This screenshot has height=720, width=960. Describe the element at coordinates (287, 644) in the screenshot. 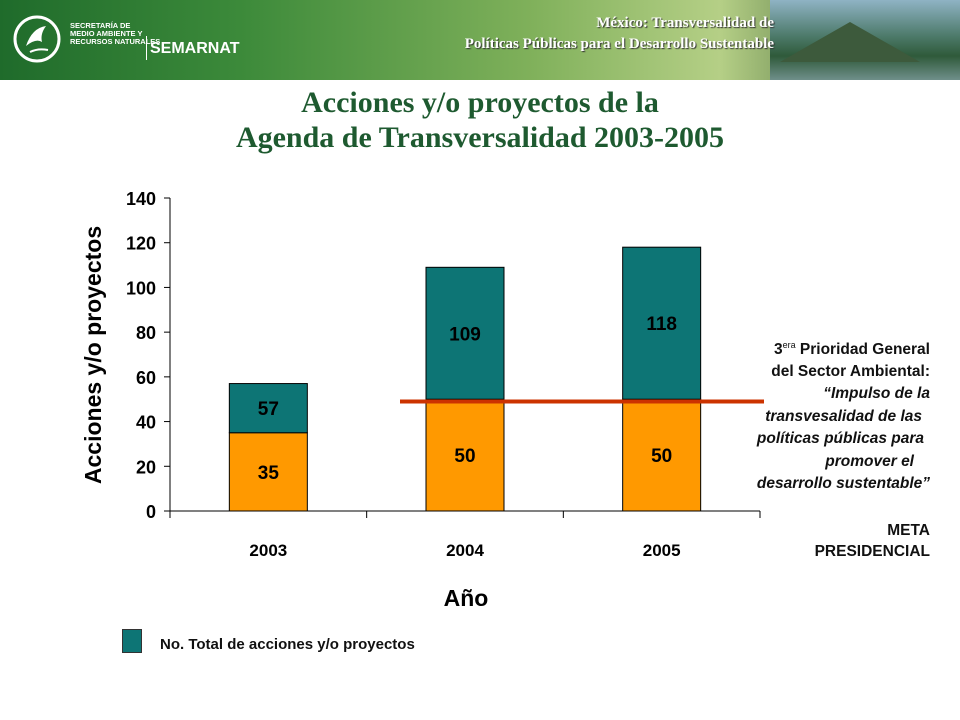

I see `legend-label: No. Total de acciones y/o proyectos` at that location.